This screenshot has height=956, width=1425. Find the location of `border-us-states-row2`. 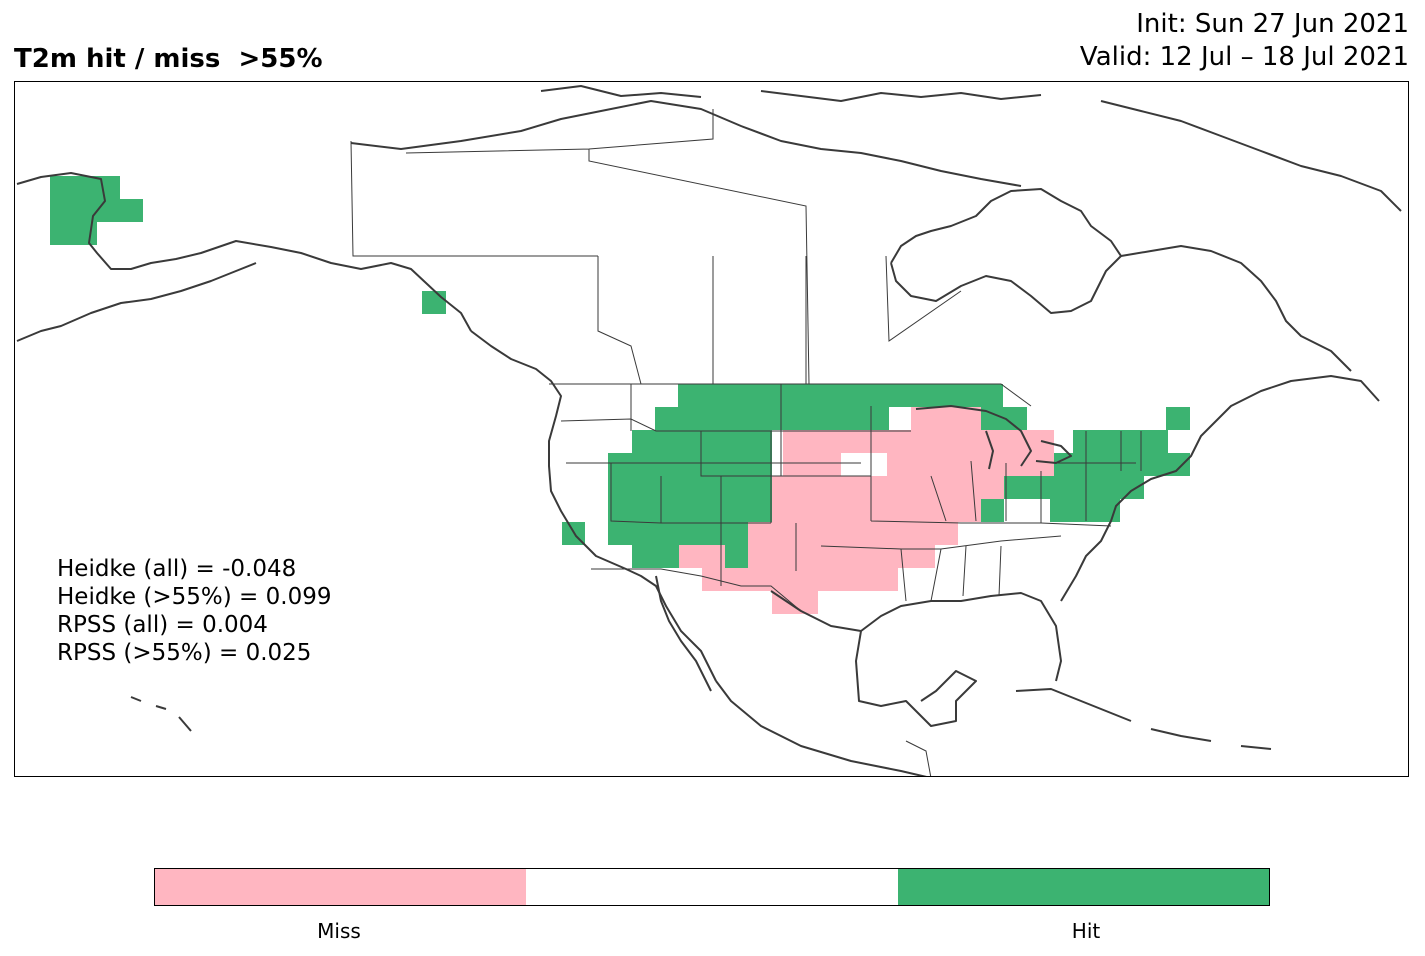

border-us-states-row2 is located at coordinates (871, 455).